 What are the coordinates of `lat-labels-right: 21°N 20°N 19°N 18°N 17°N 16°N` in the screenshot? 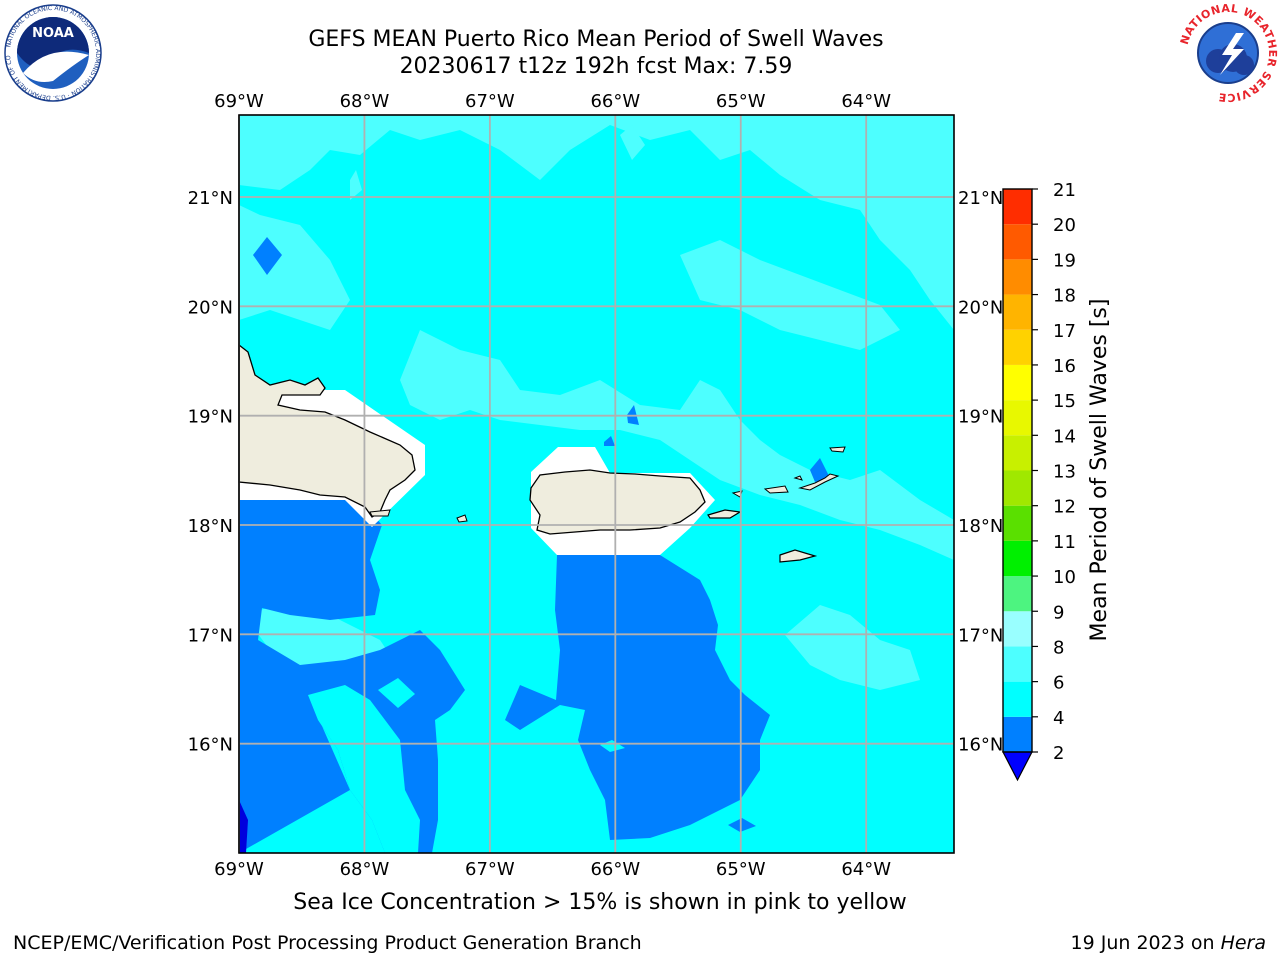 It's located at (980, 472).